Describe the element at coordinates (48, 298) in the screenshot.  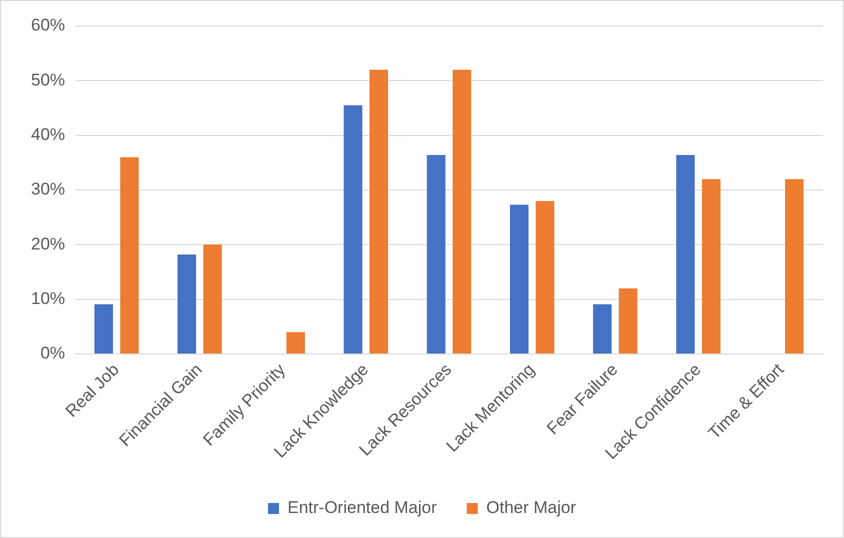
I see `y-tick-label: 10%` at that location.